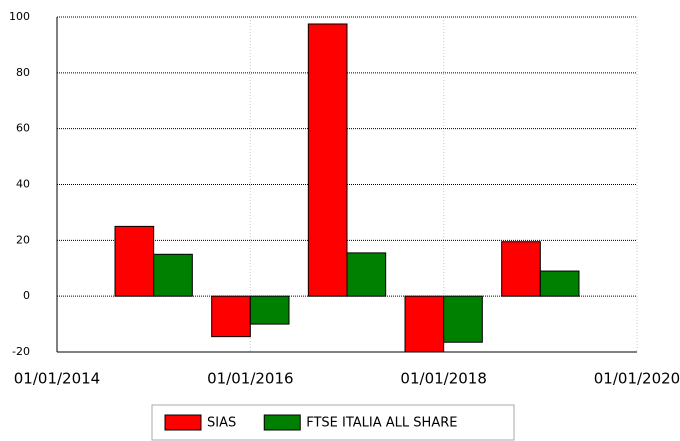 This screenshot has width=680, height=441. What do you see at coordinates (26, 295) in the screenshot?
I see `y-tick-label: 0` at bounding box center [26, 295].